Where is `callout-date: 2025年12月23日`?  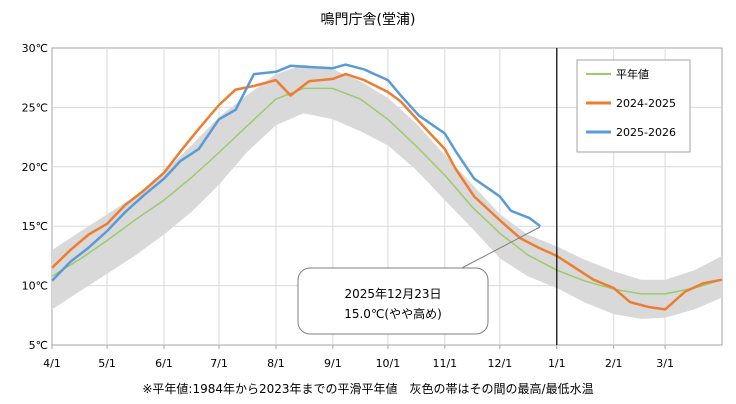
callout-date: 2025年12月23日 is located at coordinates (392, 294).